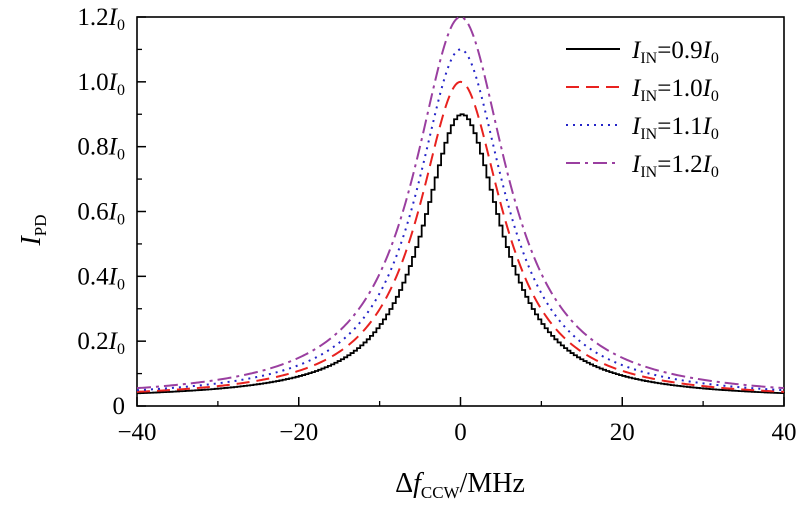 The height and width of the screenshot is (510, 800). Describe the element at coordinates (460, 485) in the screenshot. I see `x-axis-title: ΔfCCW/MHz` at that location.